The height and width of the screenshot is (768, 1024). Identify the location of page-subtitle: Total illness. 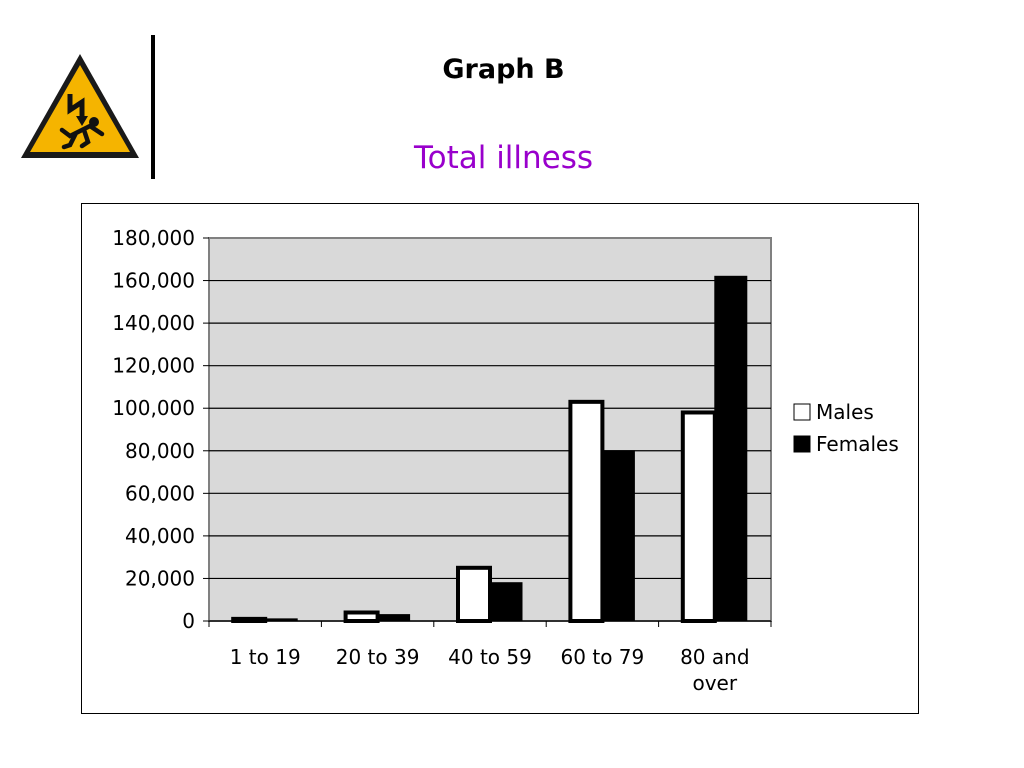
(503, 158).